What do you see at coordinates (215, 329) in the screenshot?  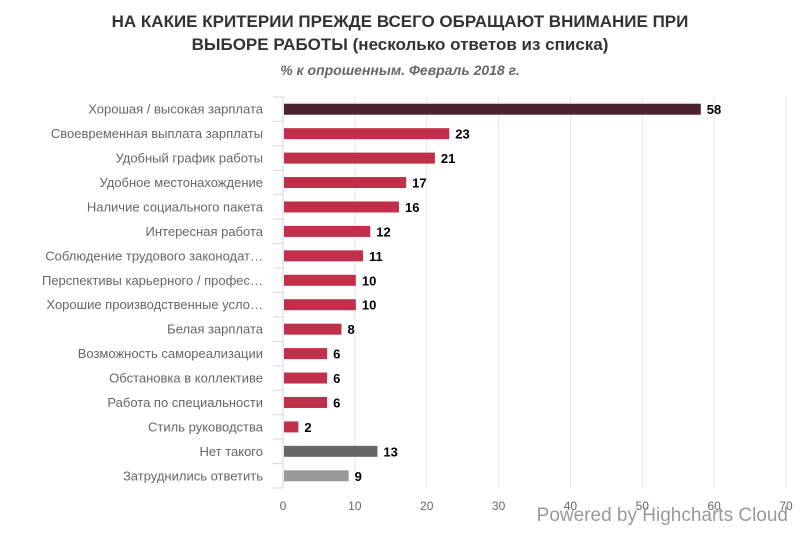 I see `category-label: Белая зарплата` at bounding box center [215, 329].